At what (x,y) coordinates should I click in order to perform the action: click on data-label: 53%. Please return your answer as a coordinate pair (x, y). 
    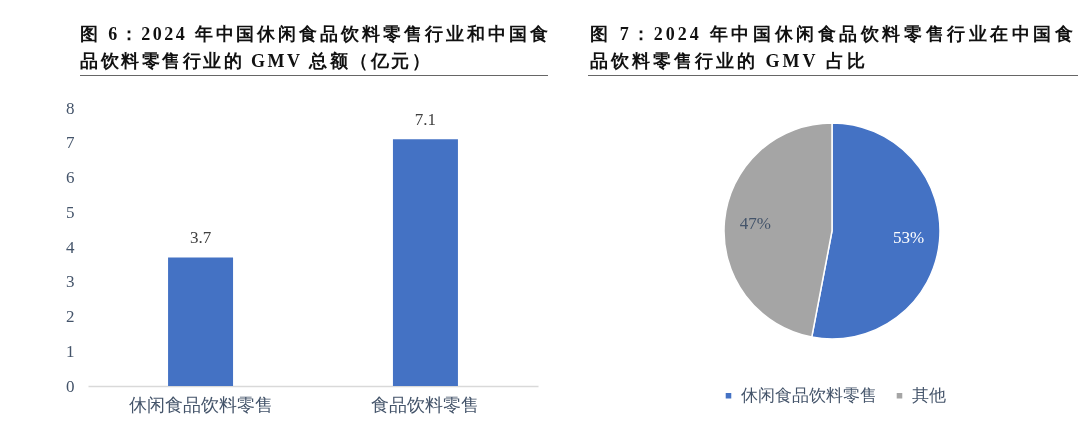
    Looking at the image, I should click on (909, 238).